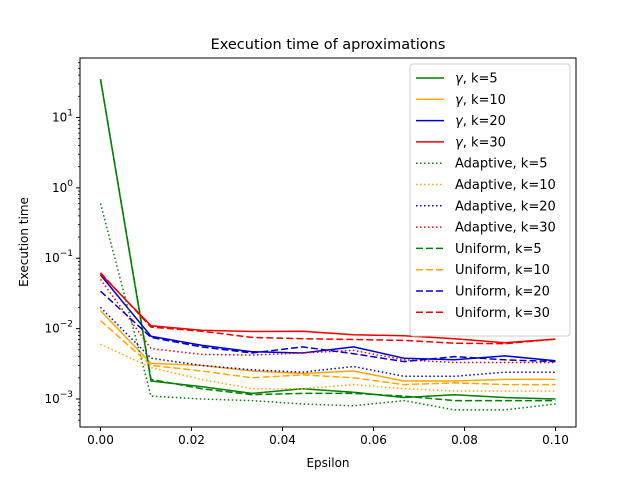 This screenshot has height=480, width=640. What do you see at coordinates (505, 185) in the screenshot?
I see `legend-label-5: Adaptive, k=10` at bounding box center [505, 185].